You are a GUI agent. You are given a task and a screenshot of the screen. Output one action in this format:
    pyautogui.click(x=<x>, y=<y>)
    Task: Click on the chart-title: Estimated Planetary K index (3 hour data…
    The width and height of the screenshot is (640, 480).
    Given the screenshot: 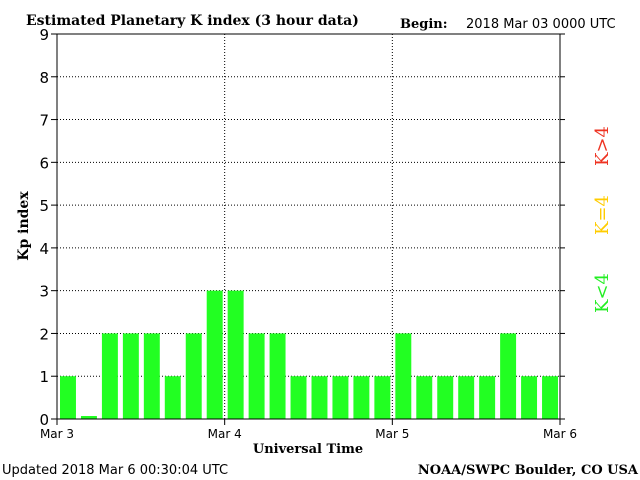 What is the action you would take?
    pyautogui.click(x=192, y=21)
    